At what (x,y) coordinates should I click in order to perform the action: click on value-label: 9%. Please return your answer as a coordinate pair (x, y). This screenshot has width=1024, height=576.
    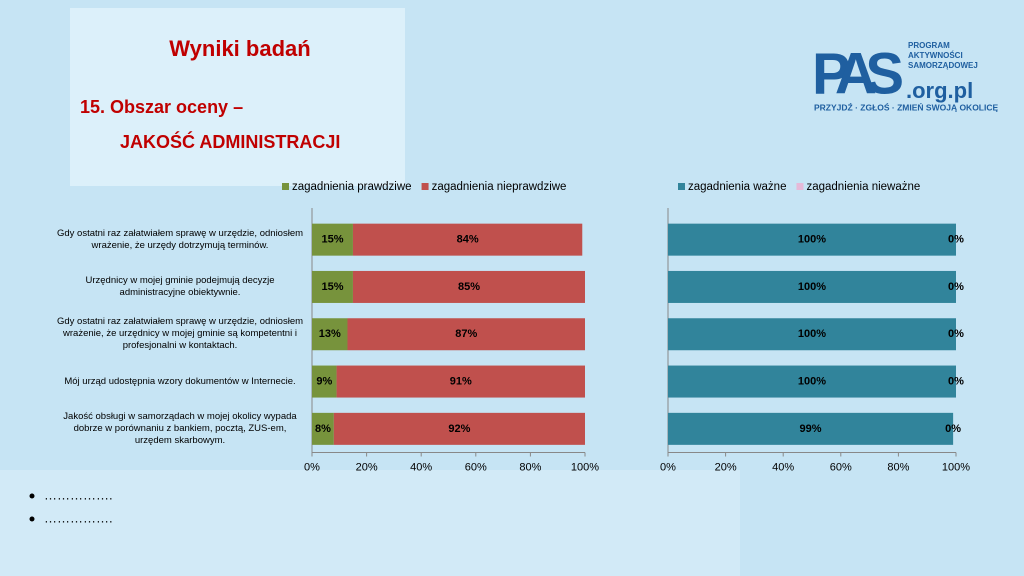
    Looking at the image, I should click on (324, 381).